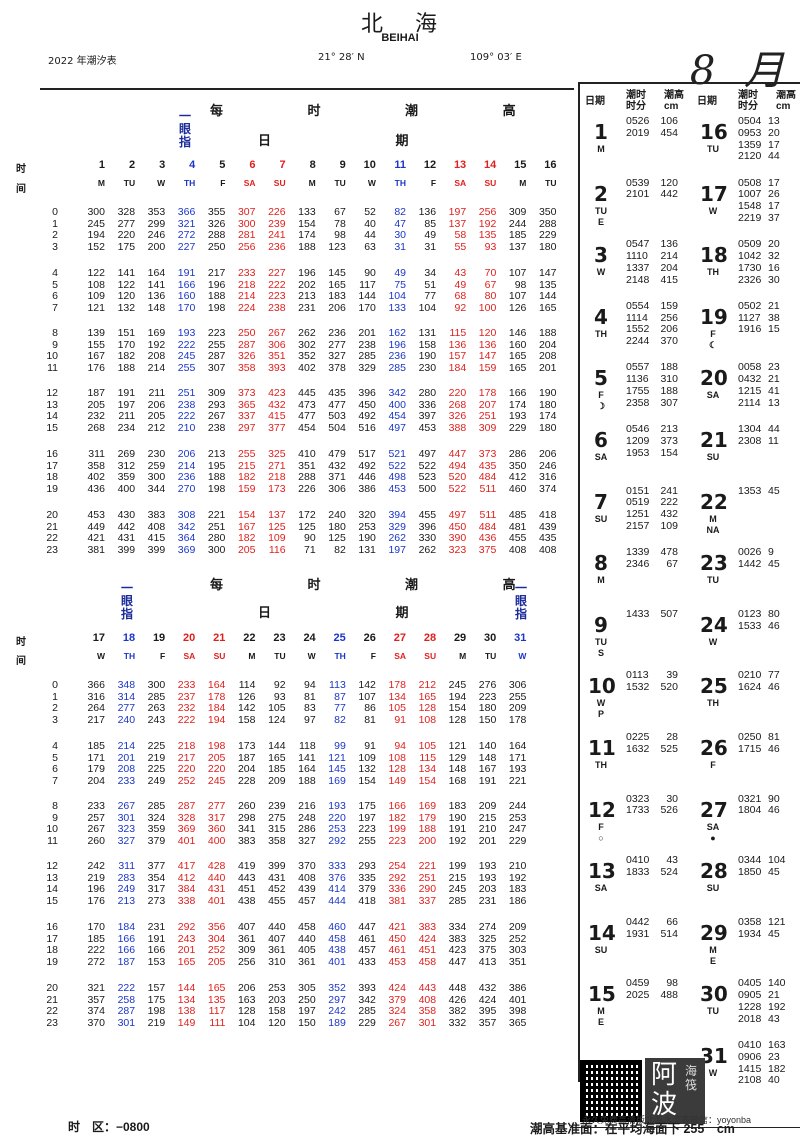  Describe the element at coordinates (638, 508) in the screenshot. I see `rp-times-7: 0151 0519 1251 2157` at that location.